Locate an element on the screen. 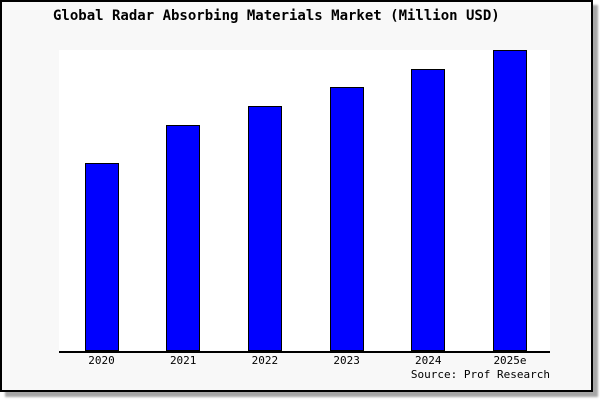 This screenshot has width=600, height=400. x-tick-label-2024: 2024 is located at coordinates (428, 360).